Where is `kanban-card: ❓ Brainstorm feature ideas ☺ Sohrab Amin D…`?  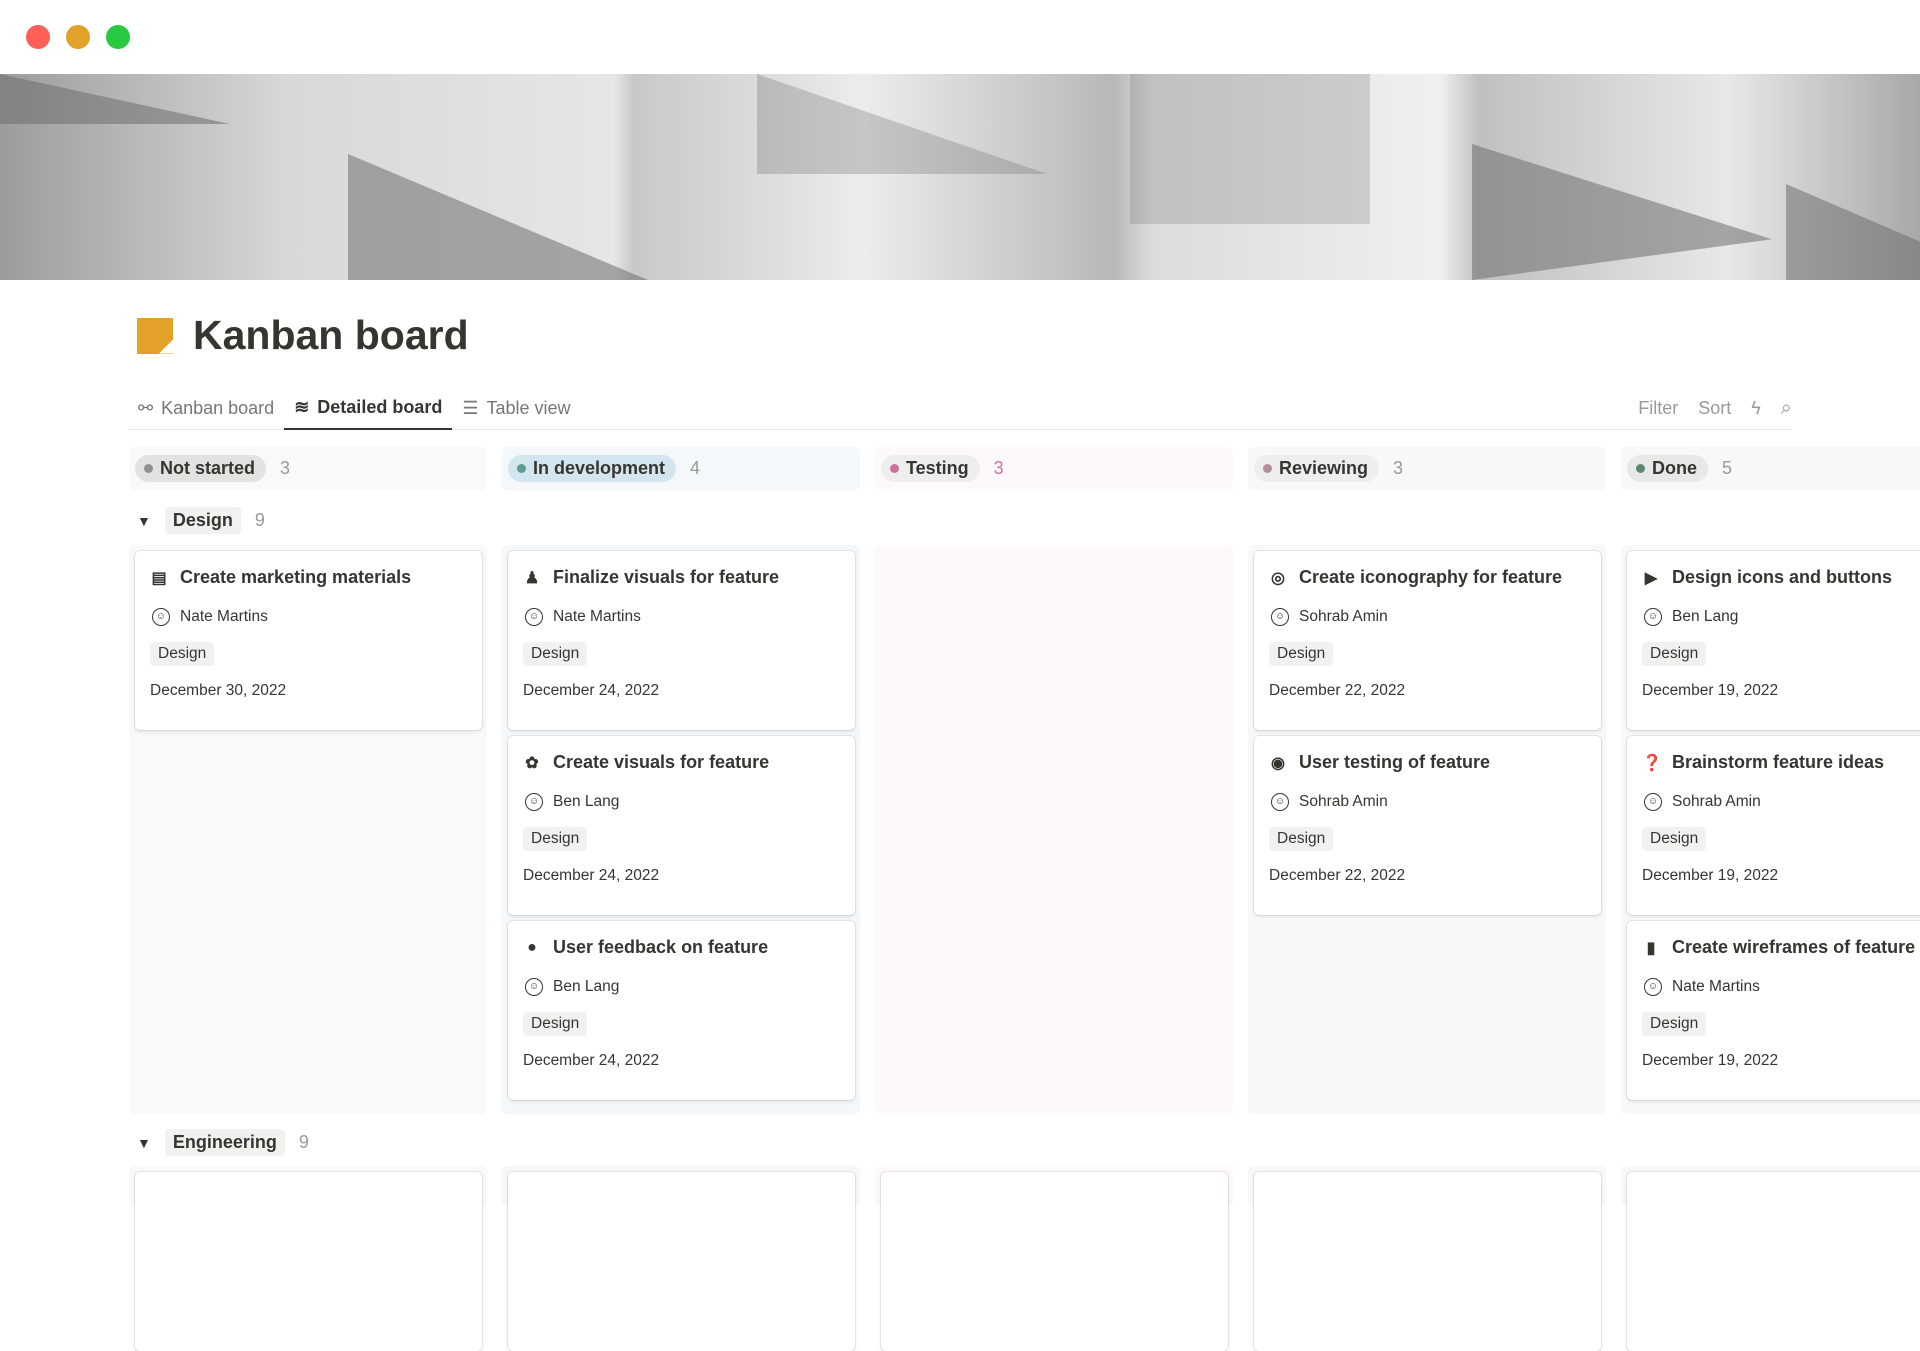 kanban-card: ❓ Brainstorm feature ideas ☺ Sohrab Amin D… is located at coordinates (1773, 825).